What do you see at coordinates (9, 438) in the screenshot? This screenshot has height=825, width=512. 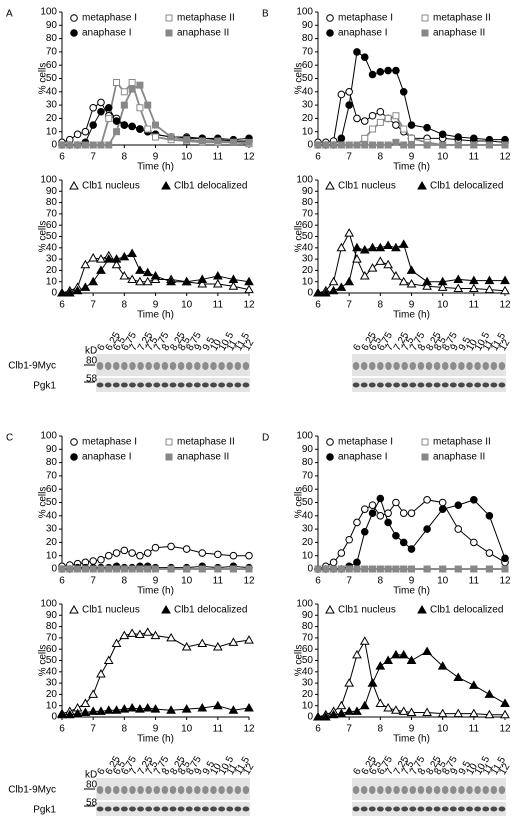 I see `panel-letter: C` at bounding box center [9, 438].